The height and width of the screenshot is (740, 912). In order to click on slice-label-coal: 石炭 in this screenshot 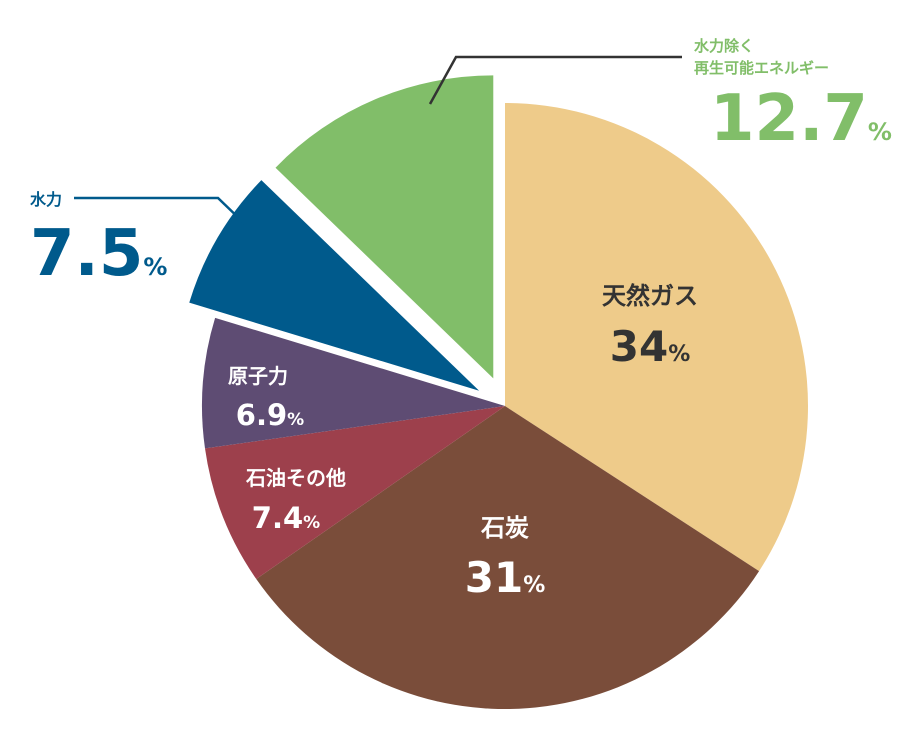, I will do `click(504, 528)`.